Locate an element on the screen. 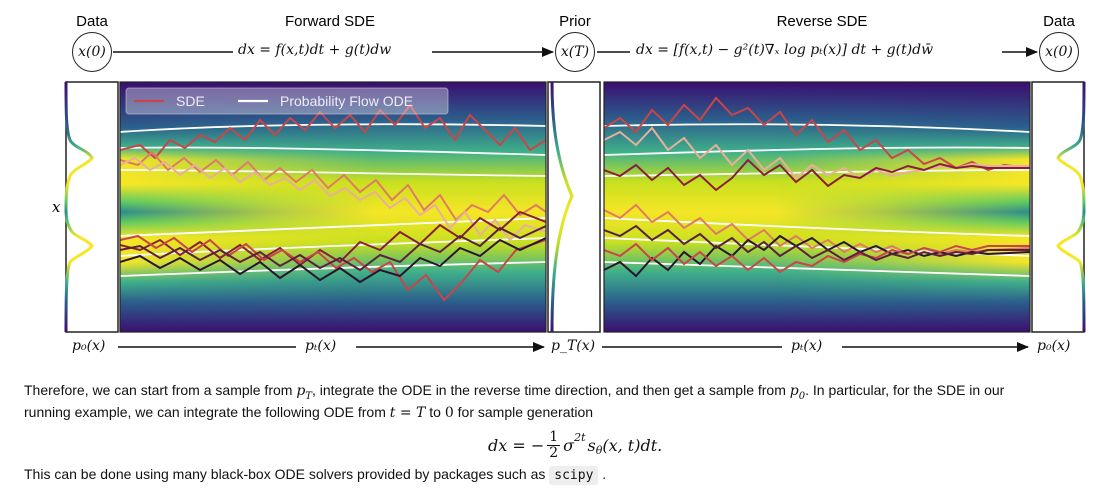 This screenshot has width=1116, height=492. header-reverse-sde: Reverse SDE is located at coordinates (822, 21).